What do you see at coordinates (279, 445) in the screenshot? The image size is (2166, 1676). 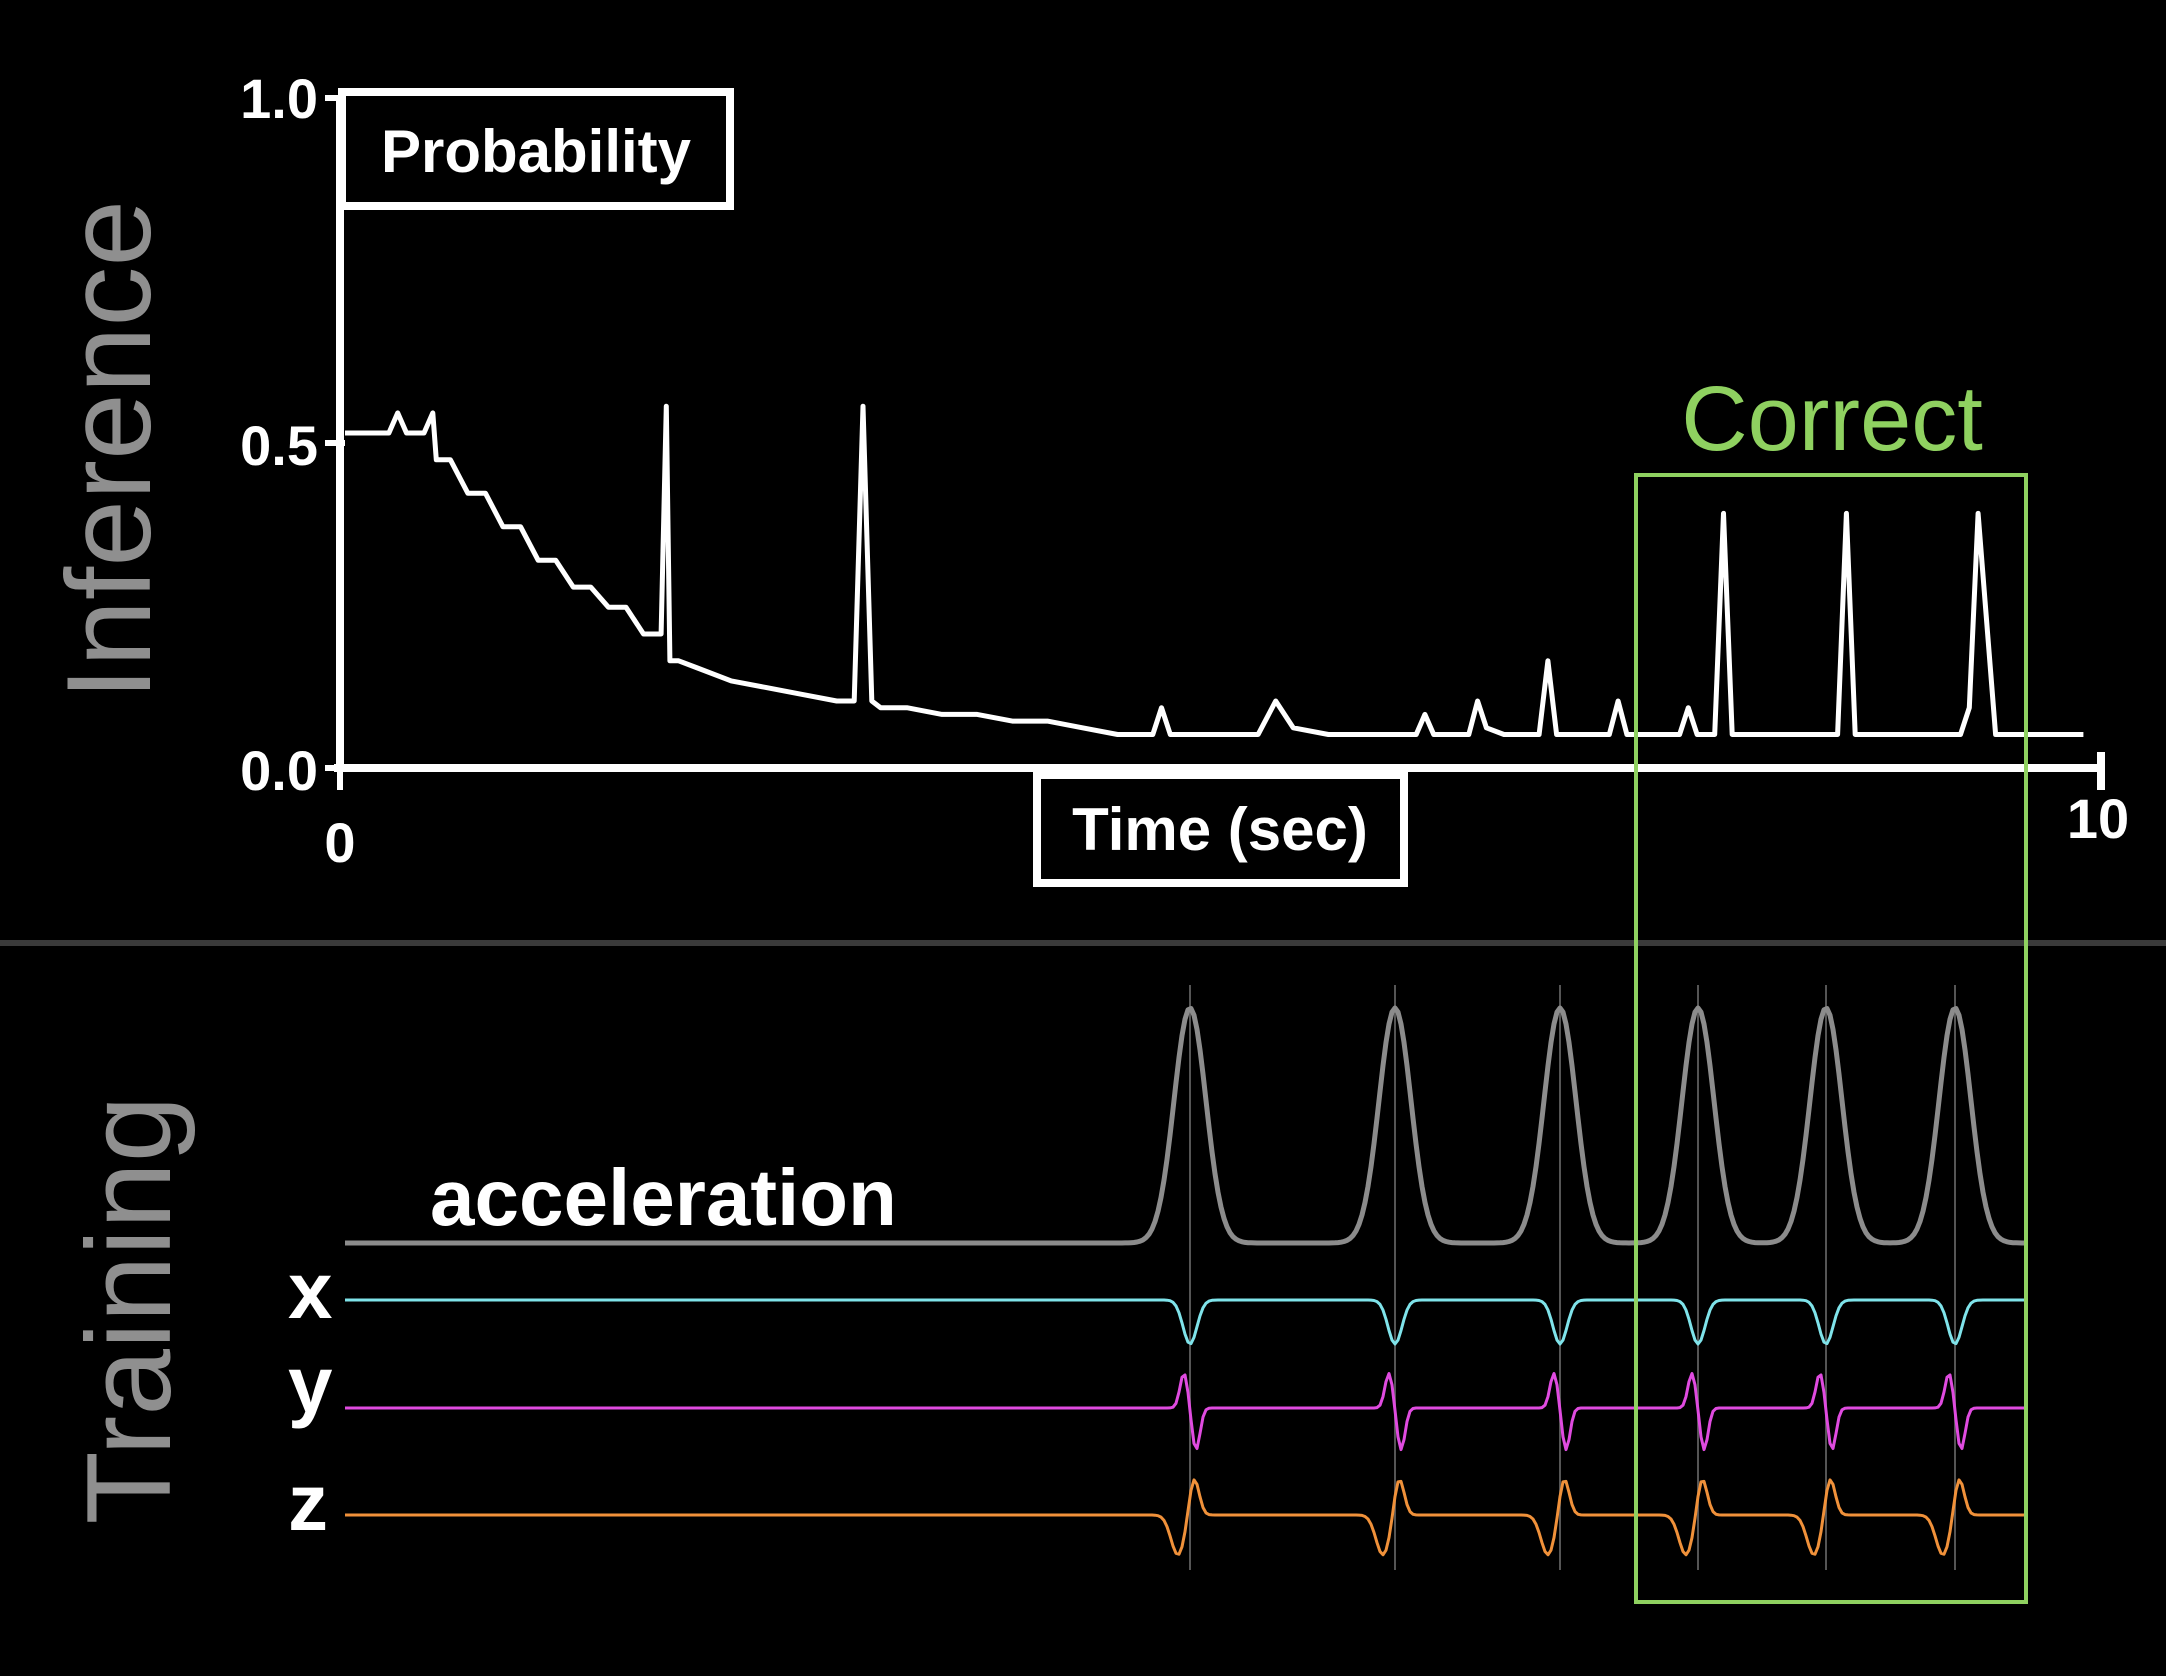 I see `y-tick-label-05: 0.5` at bounding box center [279, 445].